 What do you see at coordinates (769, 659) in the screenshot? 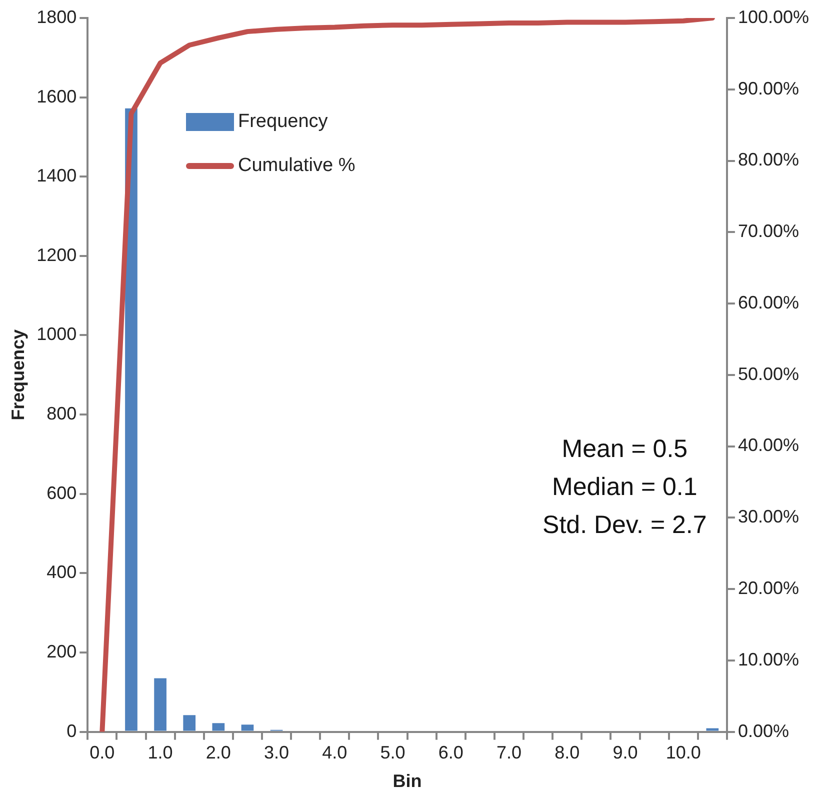
I see `y2-tick-label: 10.00%` at bounding box center [769, 659].